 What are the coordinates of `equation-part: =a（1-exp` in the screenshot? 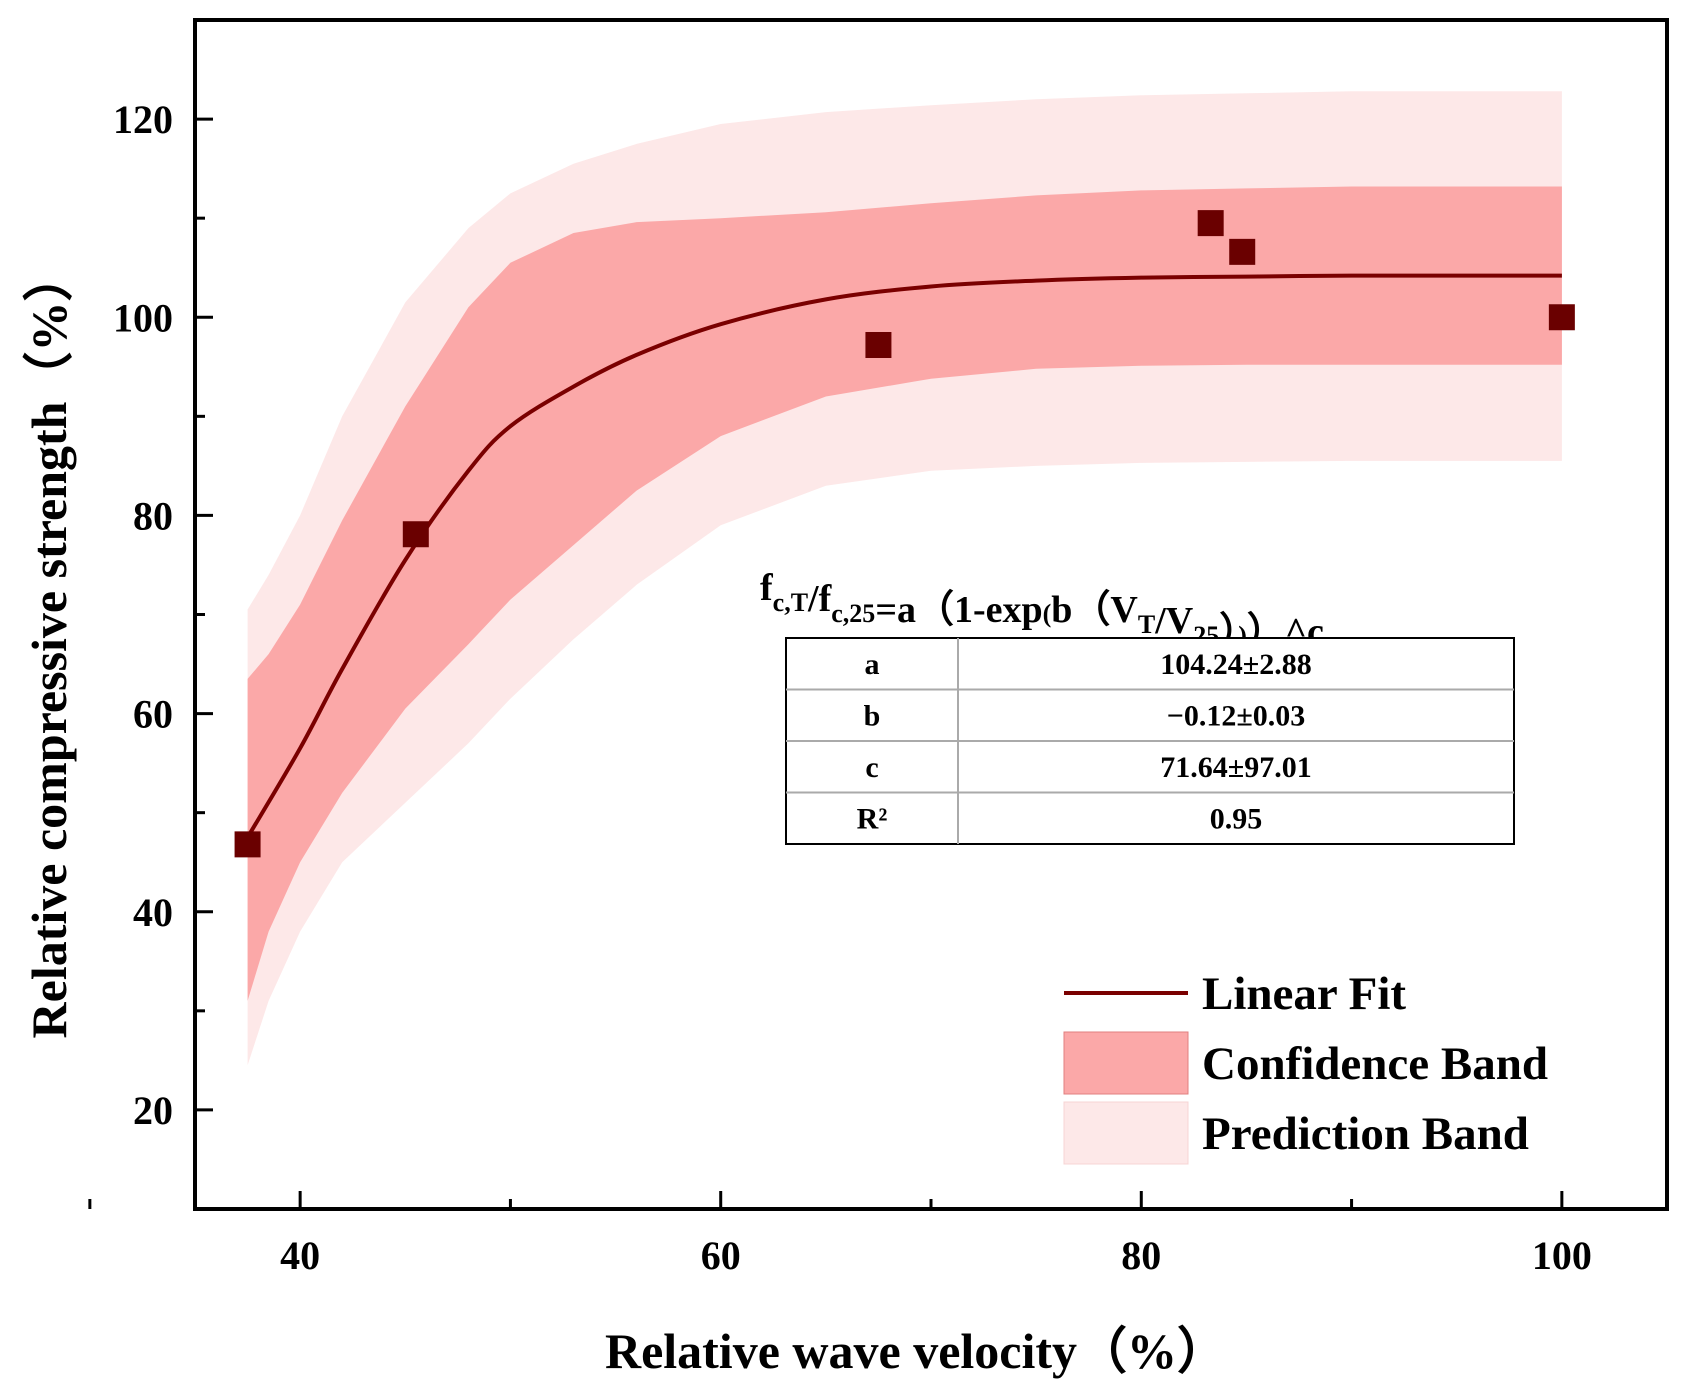 It's located at (958, 610).